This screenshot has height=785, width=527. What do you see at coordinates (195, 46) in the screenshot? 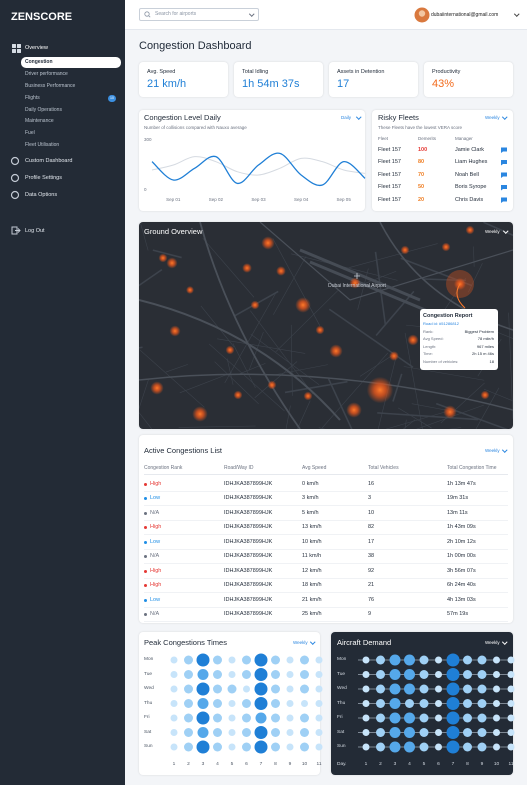
I see `page-title: Congestion Dashboard` at bounding box center [195, 46].